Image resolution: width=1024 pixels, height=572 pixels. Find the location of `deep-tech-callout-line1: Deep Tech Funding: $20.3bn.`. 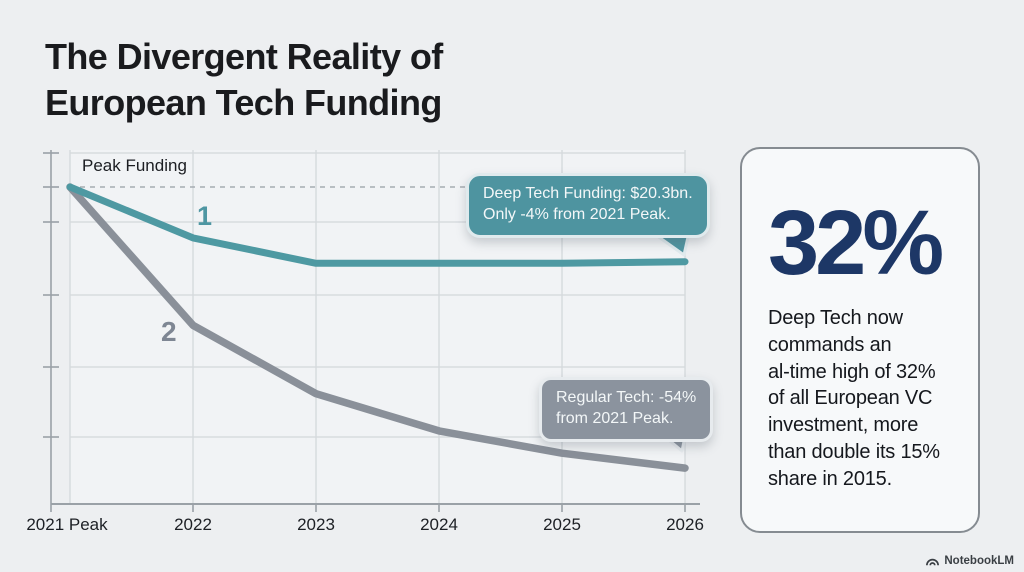

deep-tech-callout-line1: Deep Tech Funding: $20.3bn. is located at coordinates (588, 193).